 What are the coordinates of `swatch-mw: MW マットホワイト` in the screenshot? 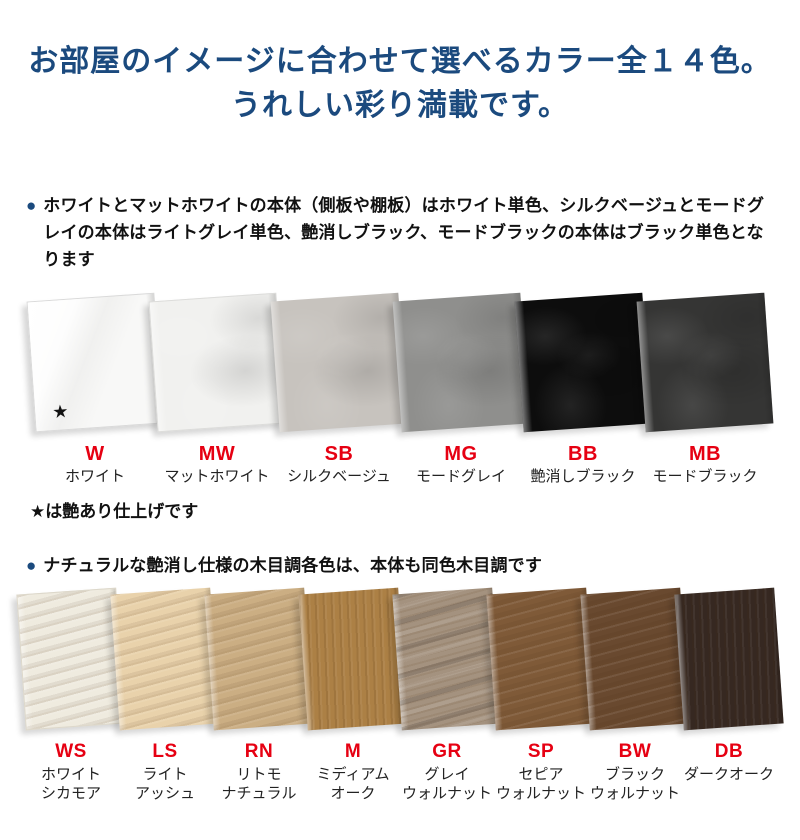 It's located at (217, 389).